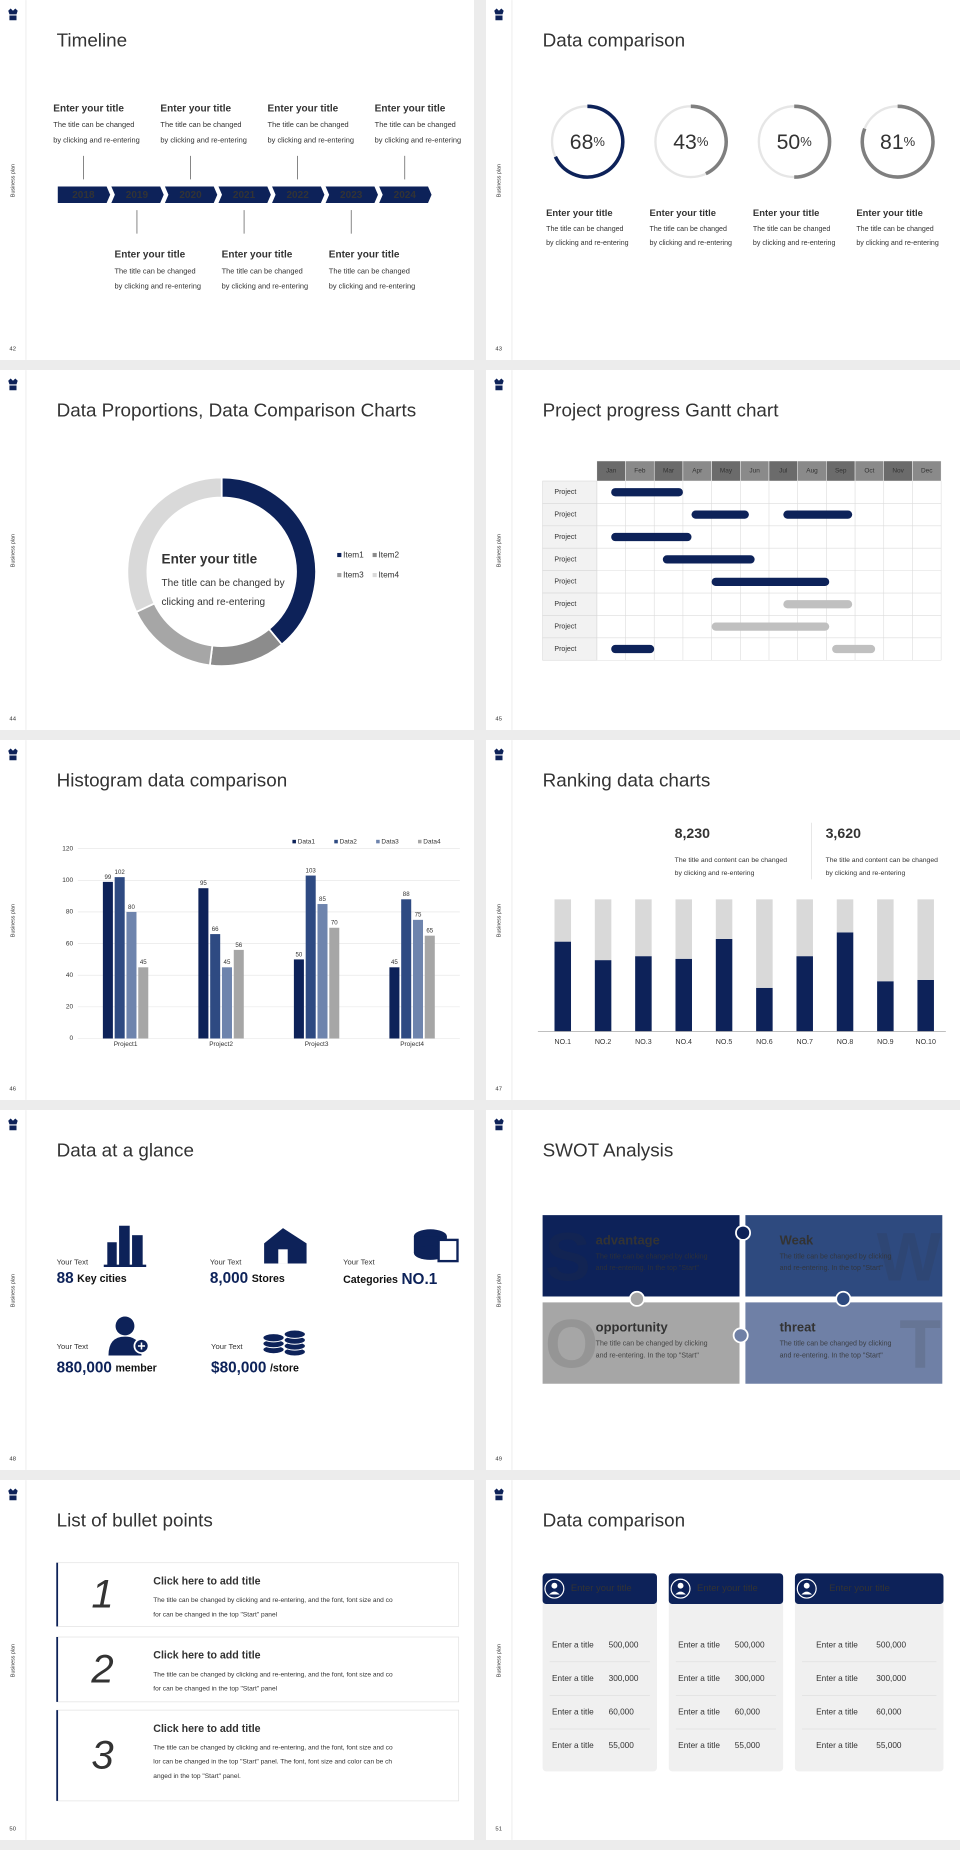 The height and width of the screenshot is (1850, 960). I want to click on swot-text: and re-entering. In the top "Start", so click(648, 1268).